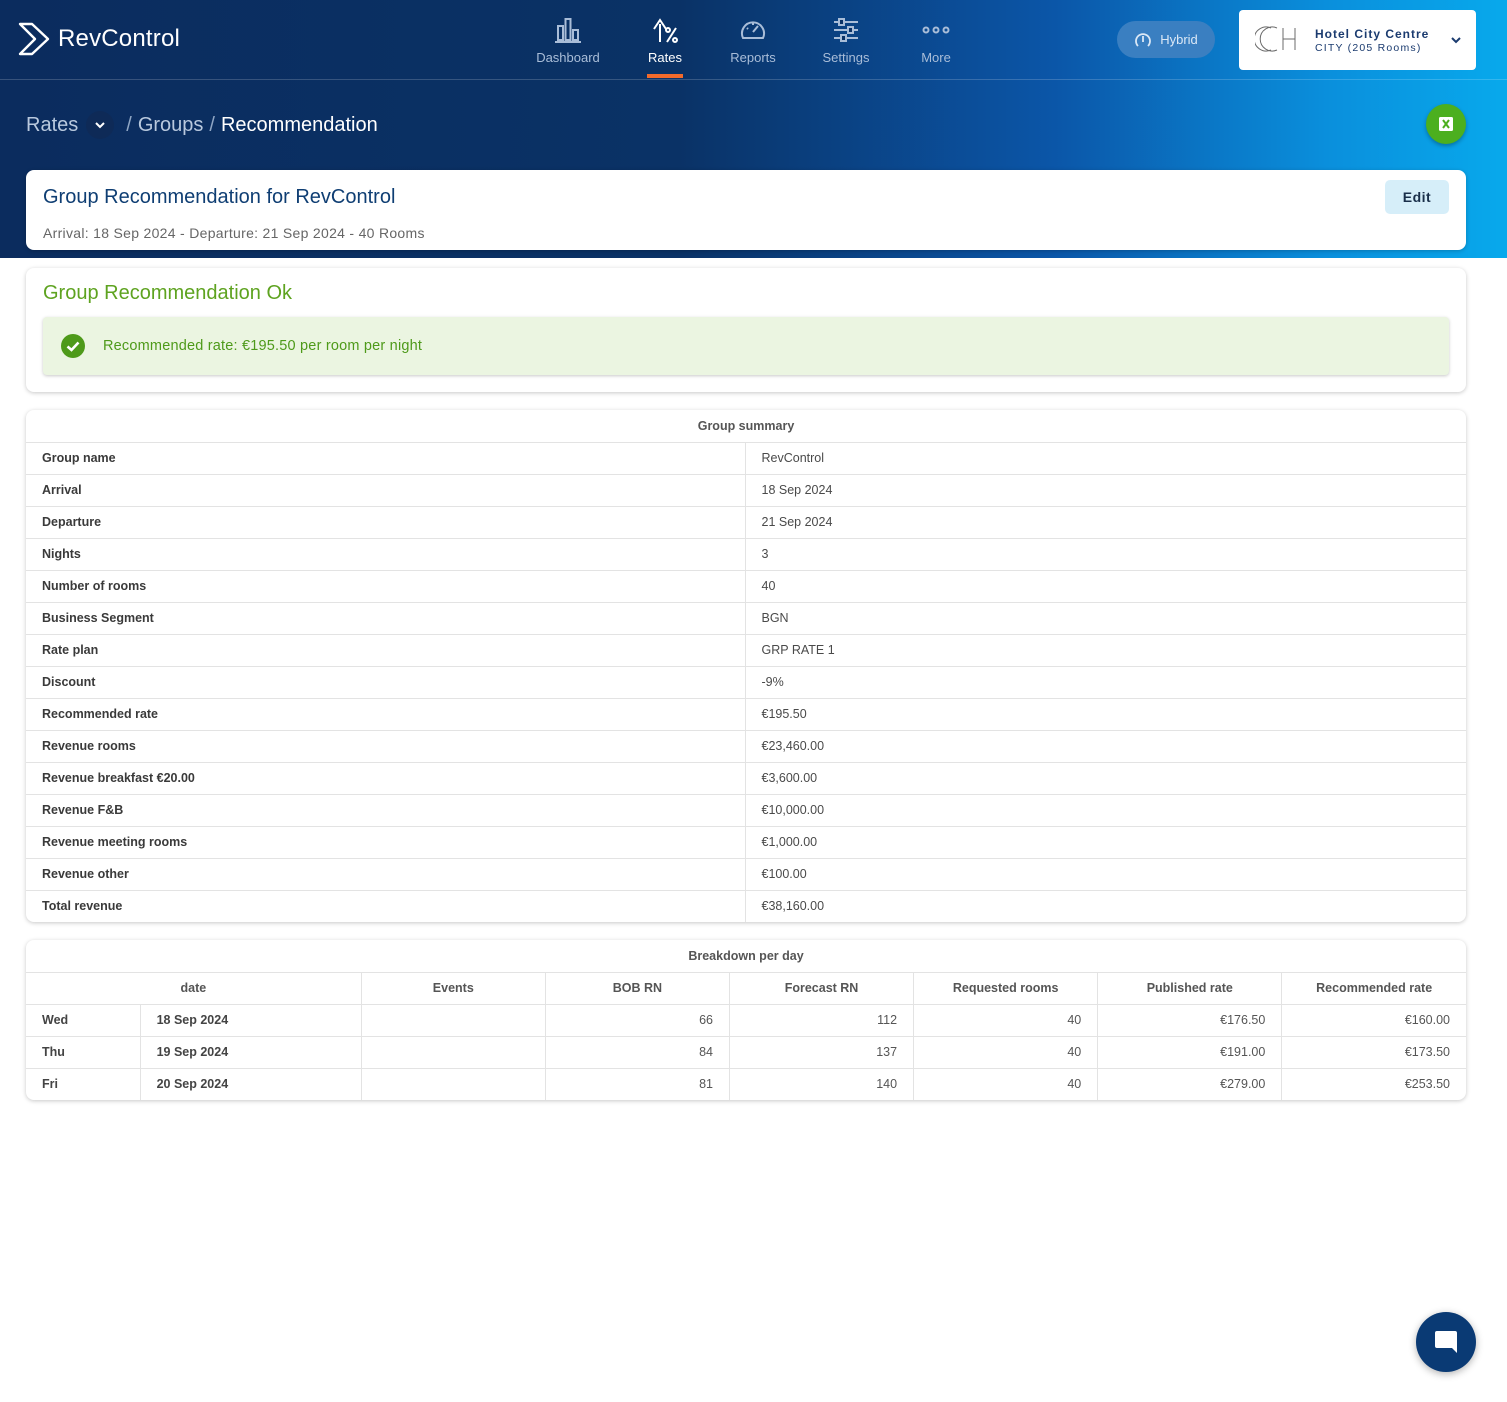  What do you see at coordinates (568, 30) in the screenshot?
I see `bar-chart-icon` at bounding box center [568, 30].